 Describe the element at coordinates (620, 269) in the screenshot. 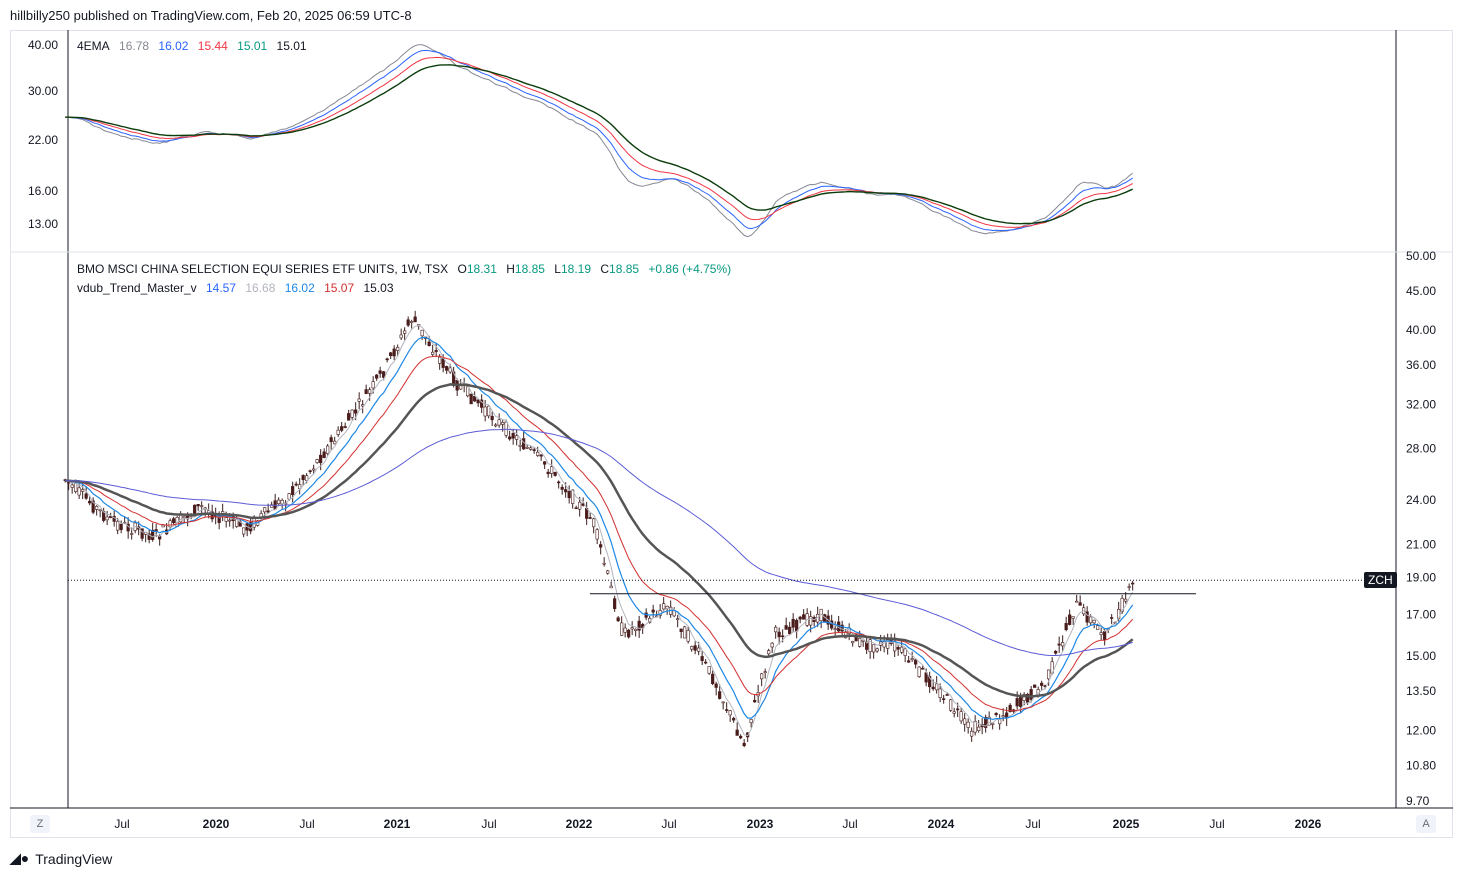

I see `ohlc-close: C18.85` at that location.